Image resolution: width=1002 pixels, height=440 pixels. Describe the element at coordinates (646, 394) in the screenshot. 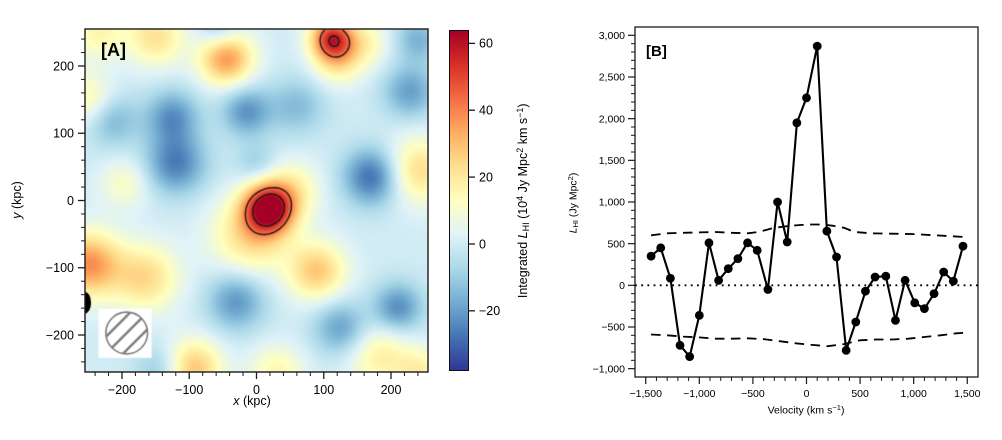

I see `x-tick-label: −1,500` at that location.